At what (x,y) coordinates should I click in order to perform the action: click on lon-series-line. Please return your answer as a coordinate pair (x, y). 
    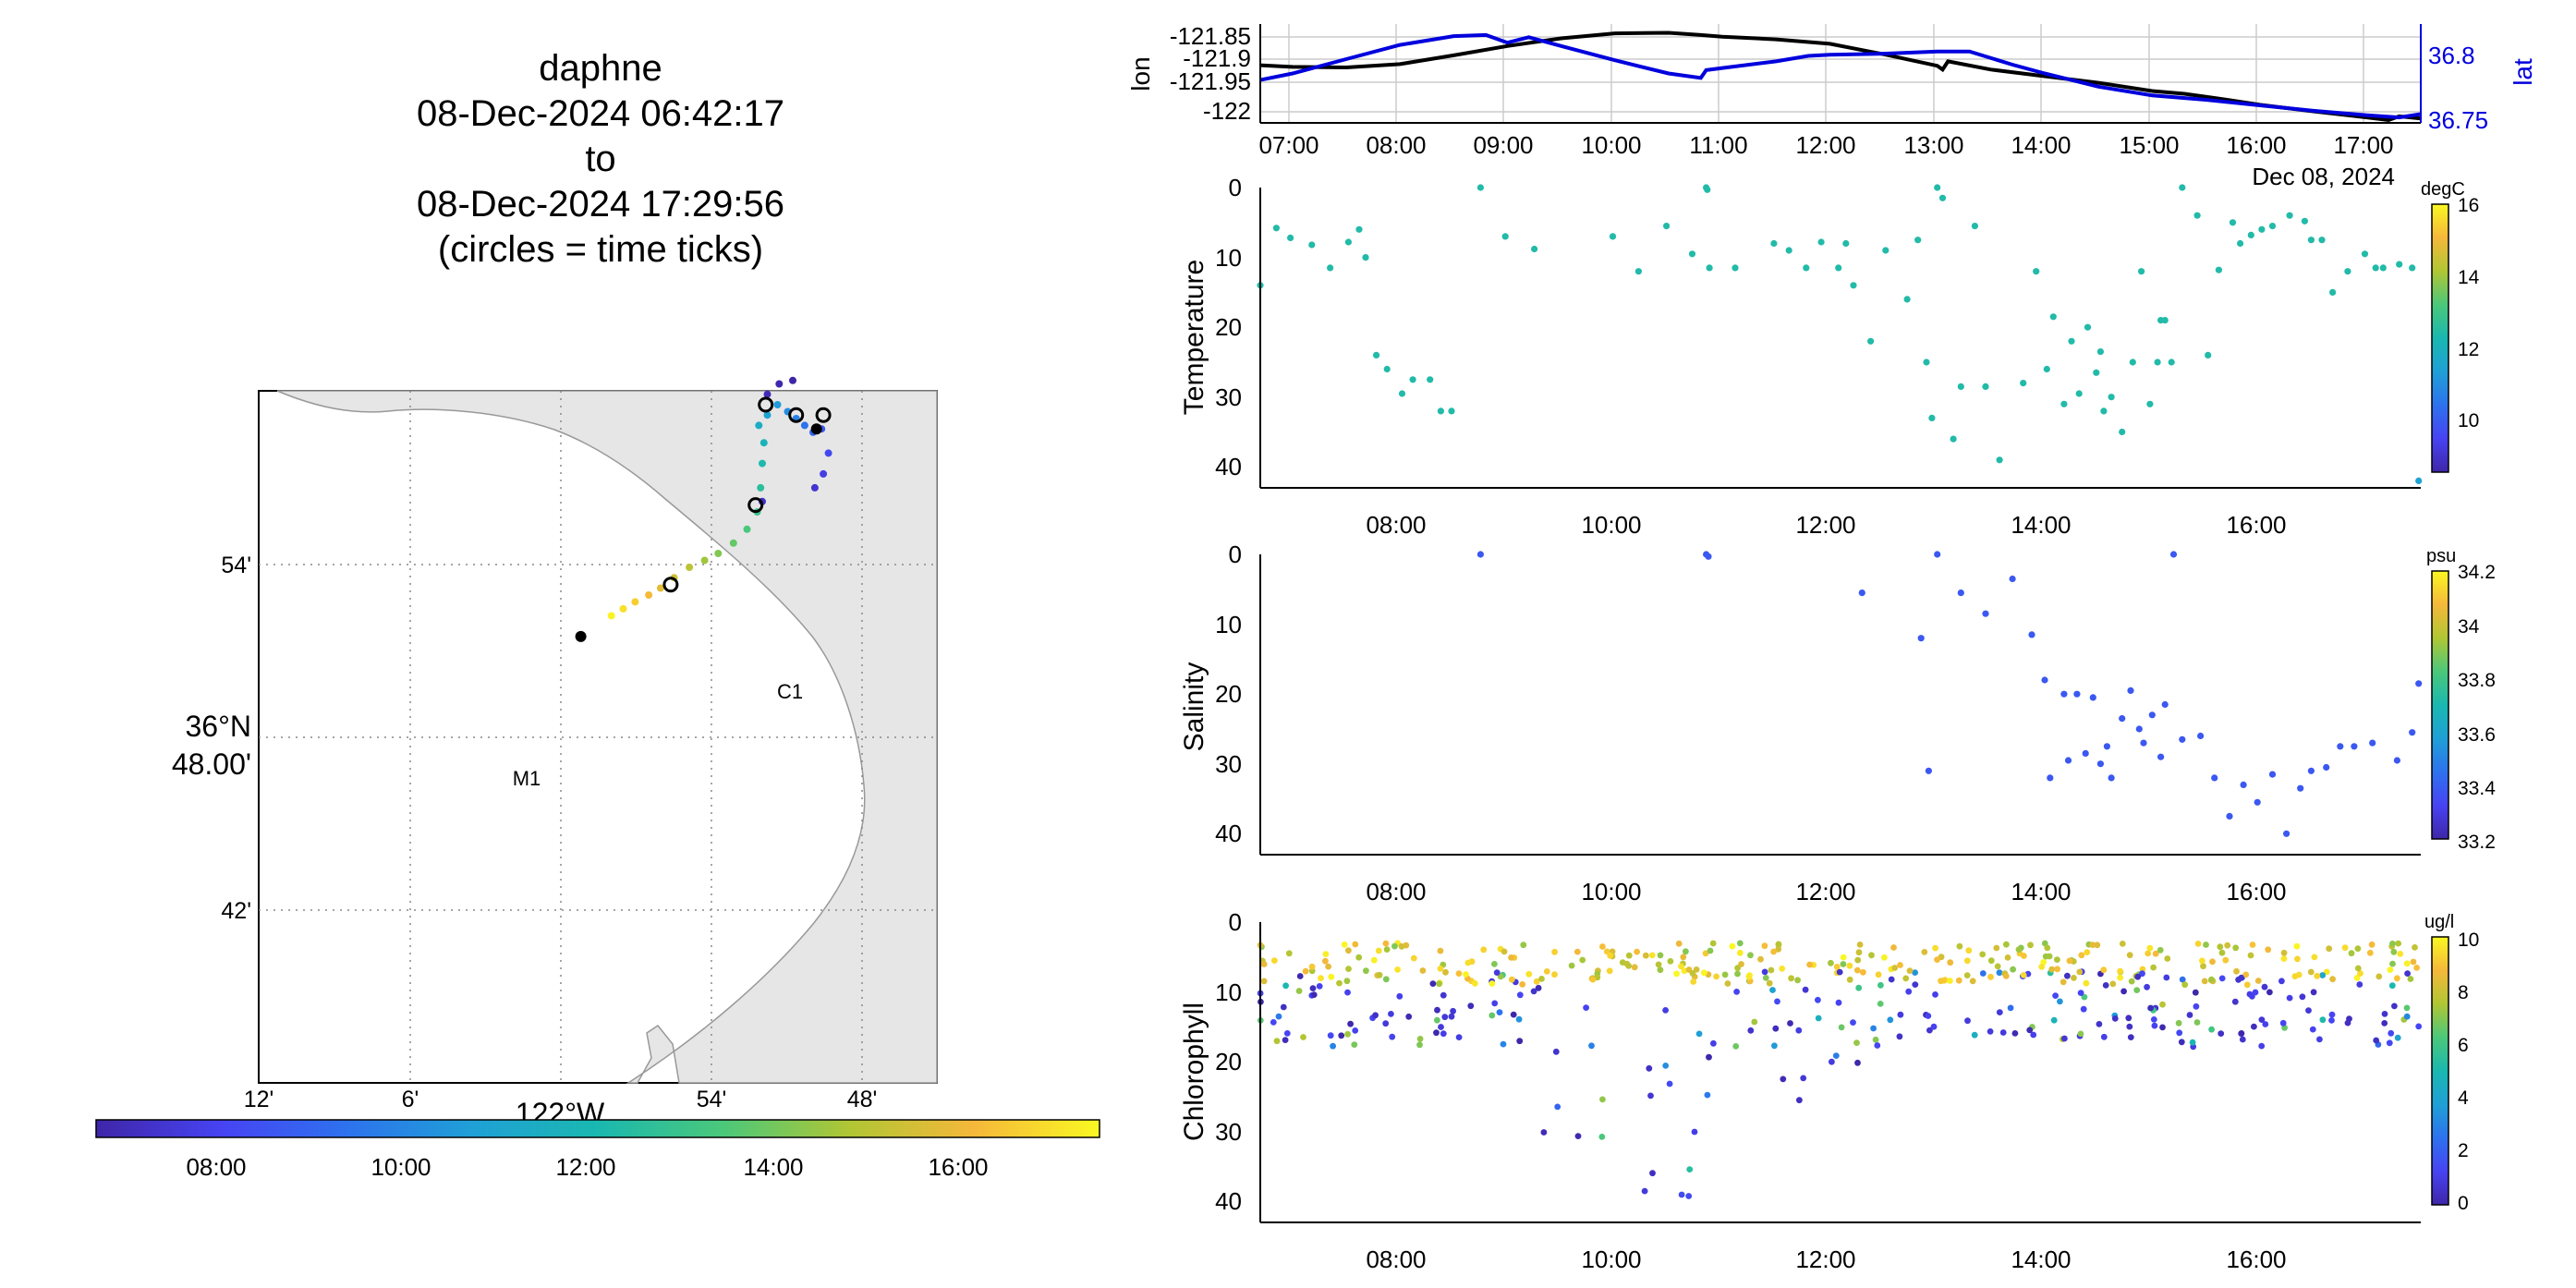
    Looking at the image, I should click on (1840, 76).